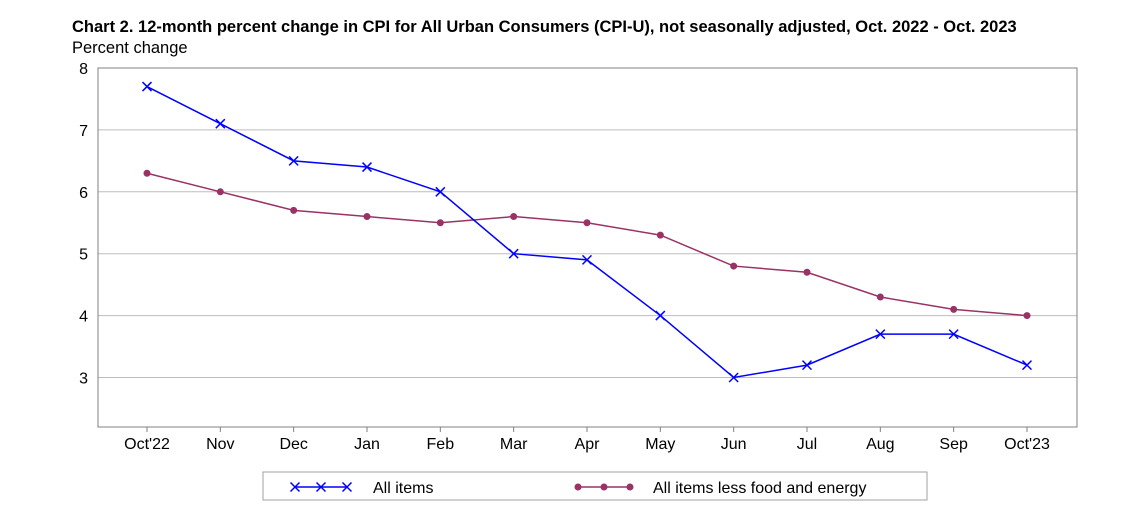  Describe the element at coordinates (660, 444) in the screenshot. I see `x-tick-label: May` at that location.